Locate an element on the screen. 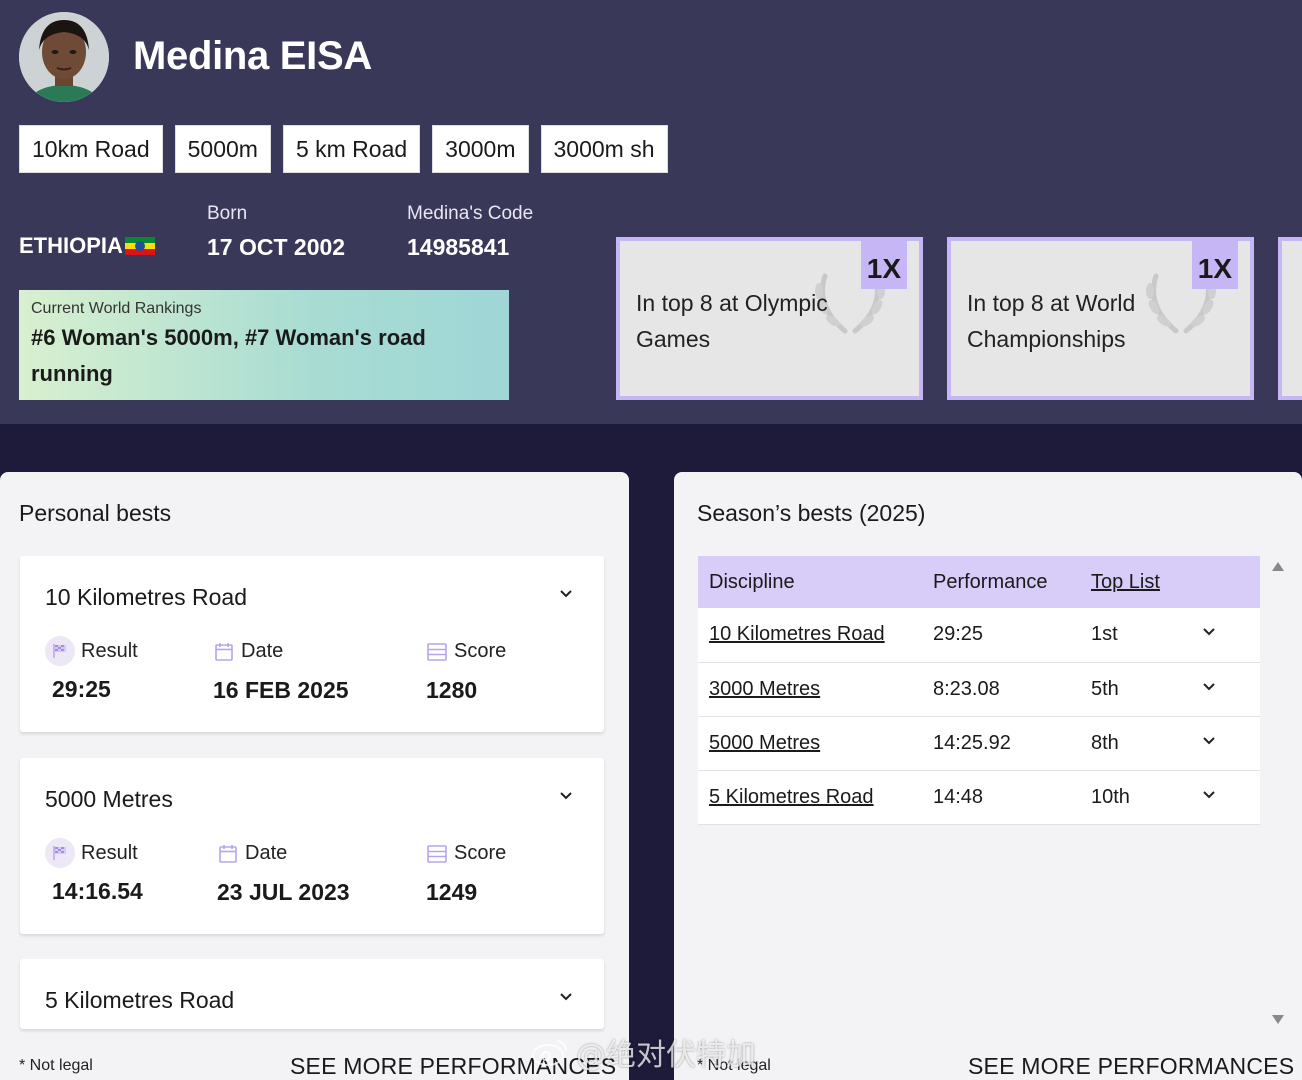 Image resolution: width=1302 pixels, height=1080 pixels. performance-cell: 8:23.08 is located at coordinates (1012, 689).